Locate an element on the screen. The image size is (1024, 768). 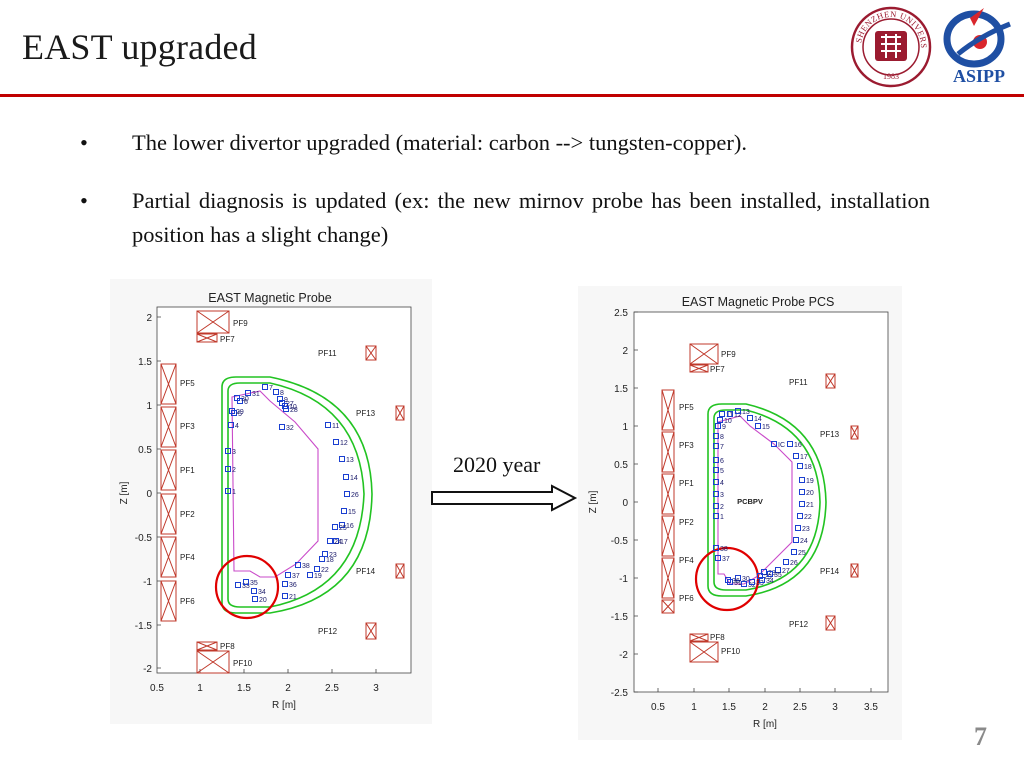
first-wall is located at coordinates (275, 484).